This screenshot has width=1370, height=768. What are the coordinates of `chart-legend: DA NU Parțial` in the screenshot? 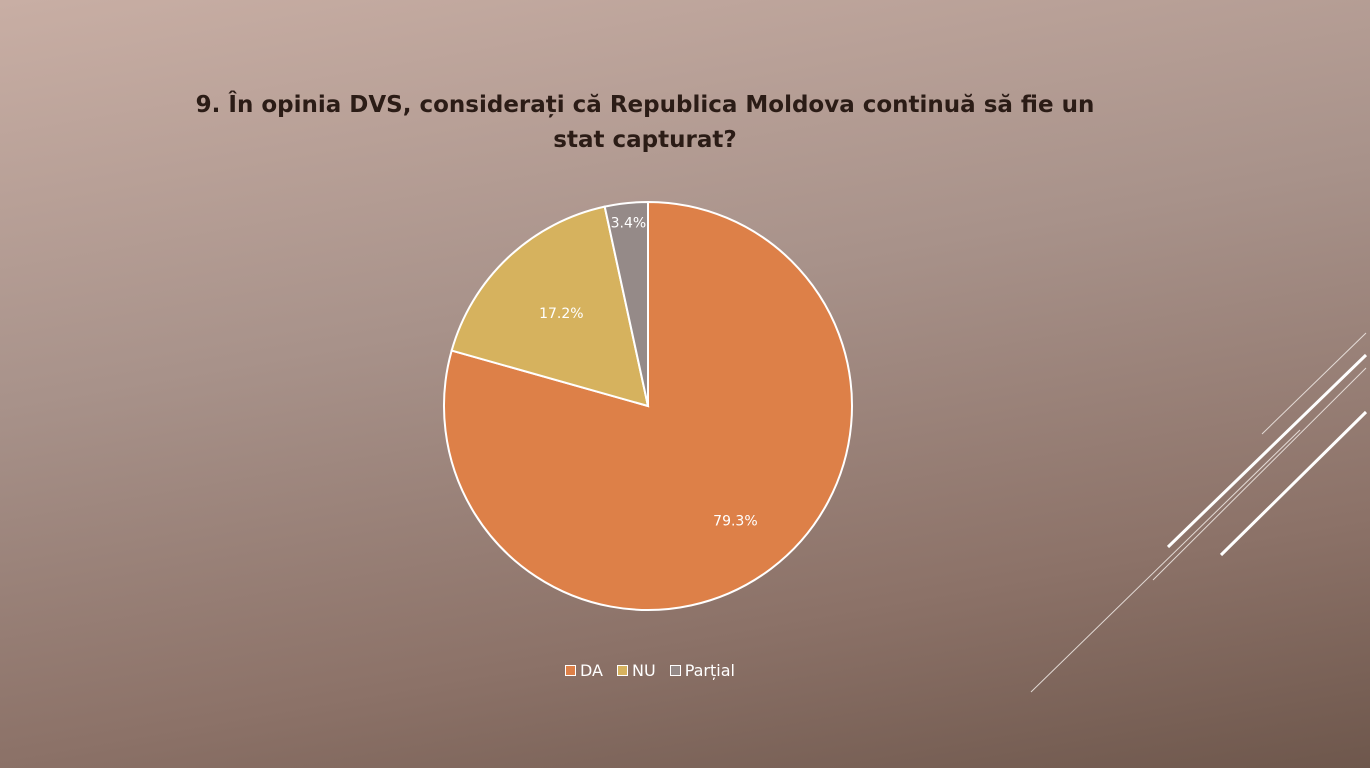 It's located at (650, 670).